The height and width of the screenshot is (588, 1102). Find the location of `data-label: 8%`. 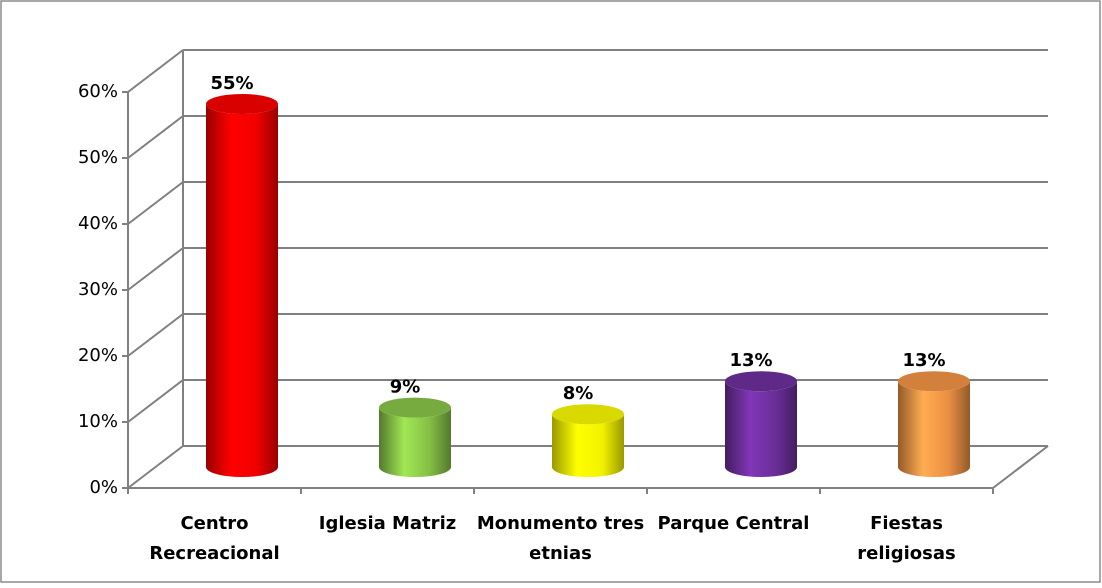

data-label: 8% is located at coordinates (578, 393).